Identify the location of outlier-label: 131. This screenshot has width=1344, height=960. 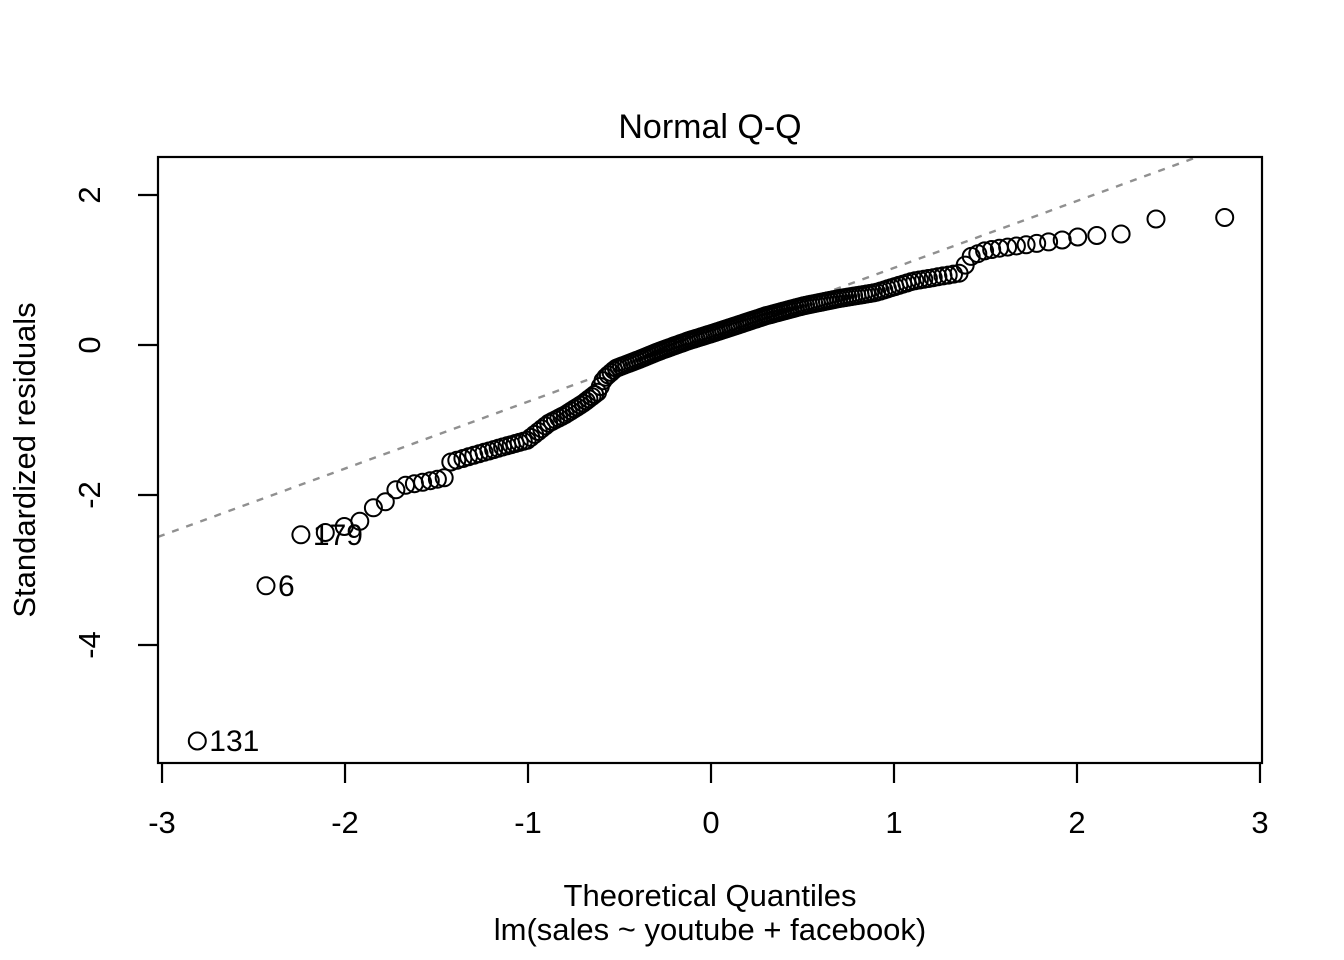
(234, 741).